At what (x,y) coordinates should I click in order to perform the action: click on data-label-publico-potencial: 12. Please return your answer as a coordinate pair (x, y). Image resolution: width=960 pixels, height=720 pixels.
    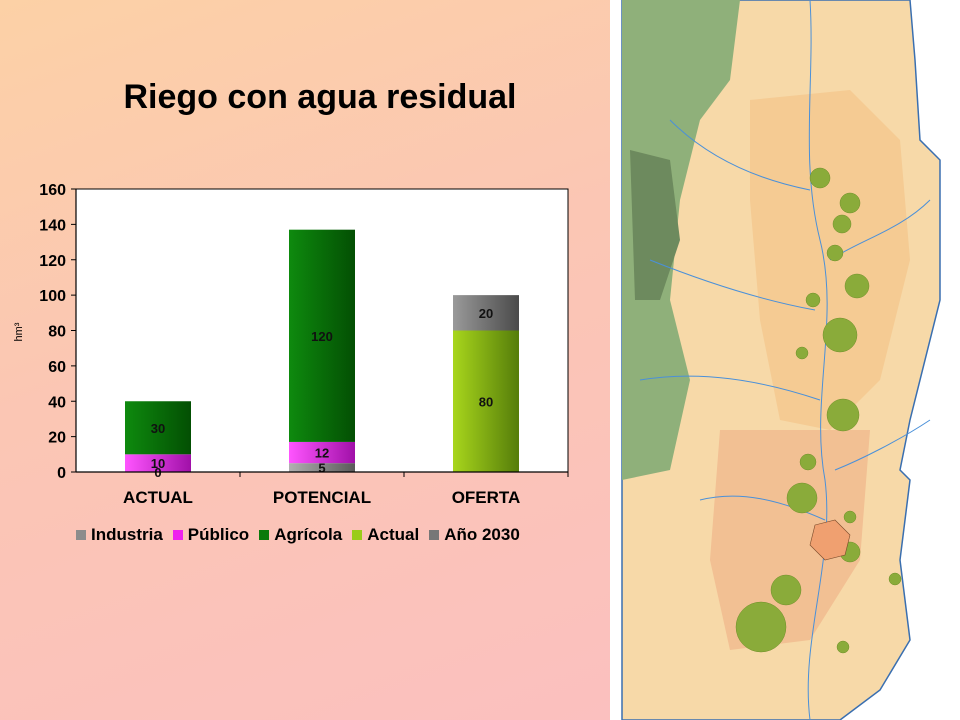
    Looking at the image, I should click on (322, 453).